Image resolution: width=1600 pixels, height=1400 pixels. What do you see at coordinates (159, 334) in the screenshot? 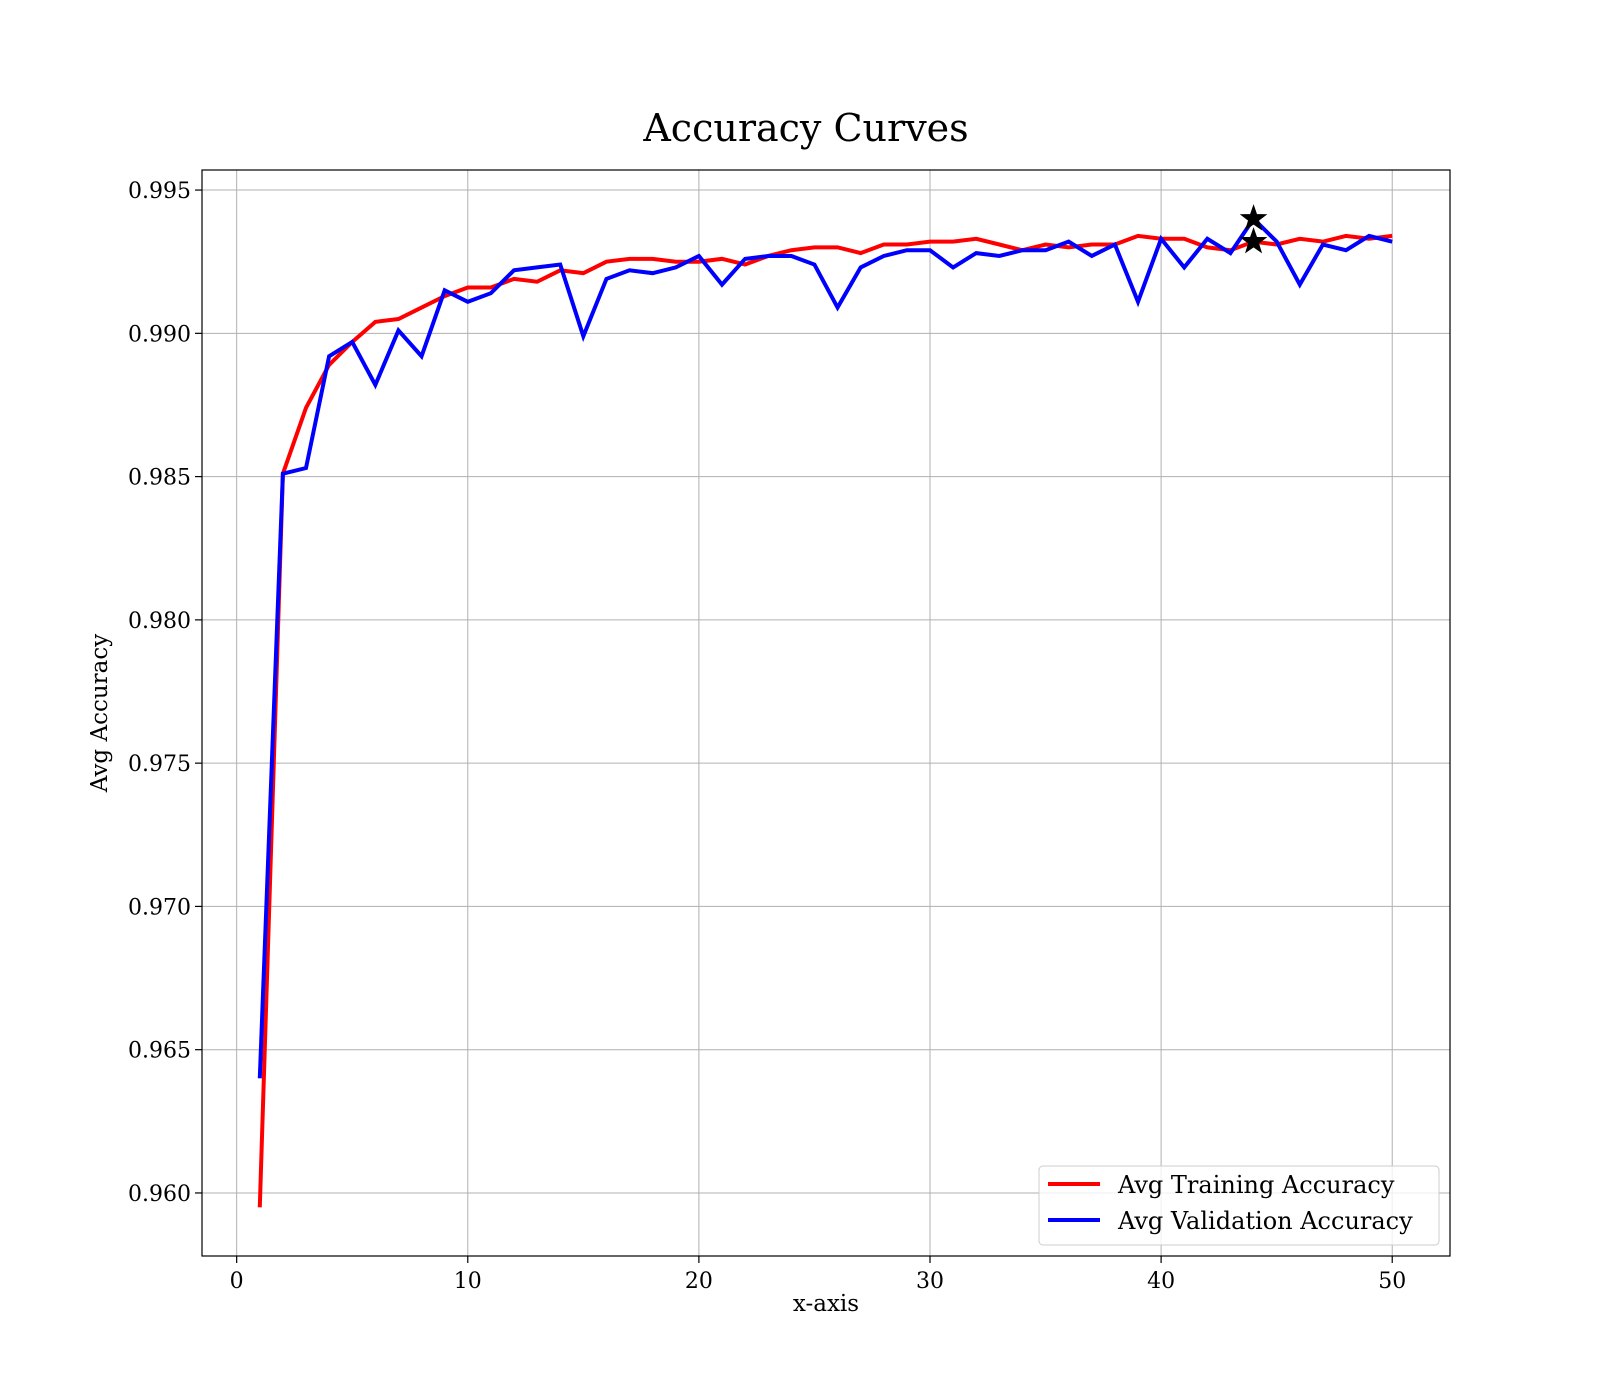
I see `y-tick-label: 0.990` at bounding box center [159, 334].